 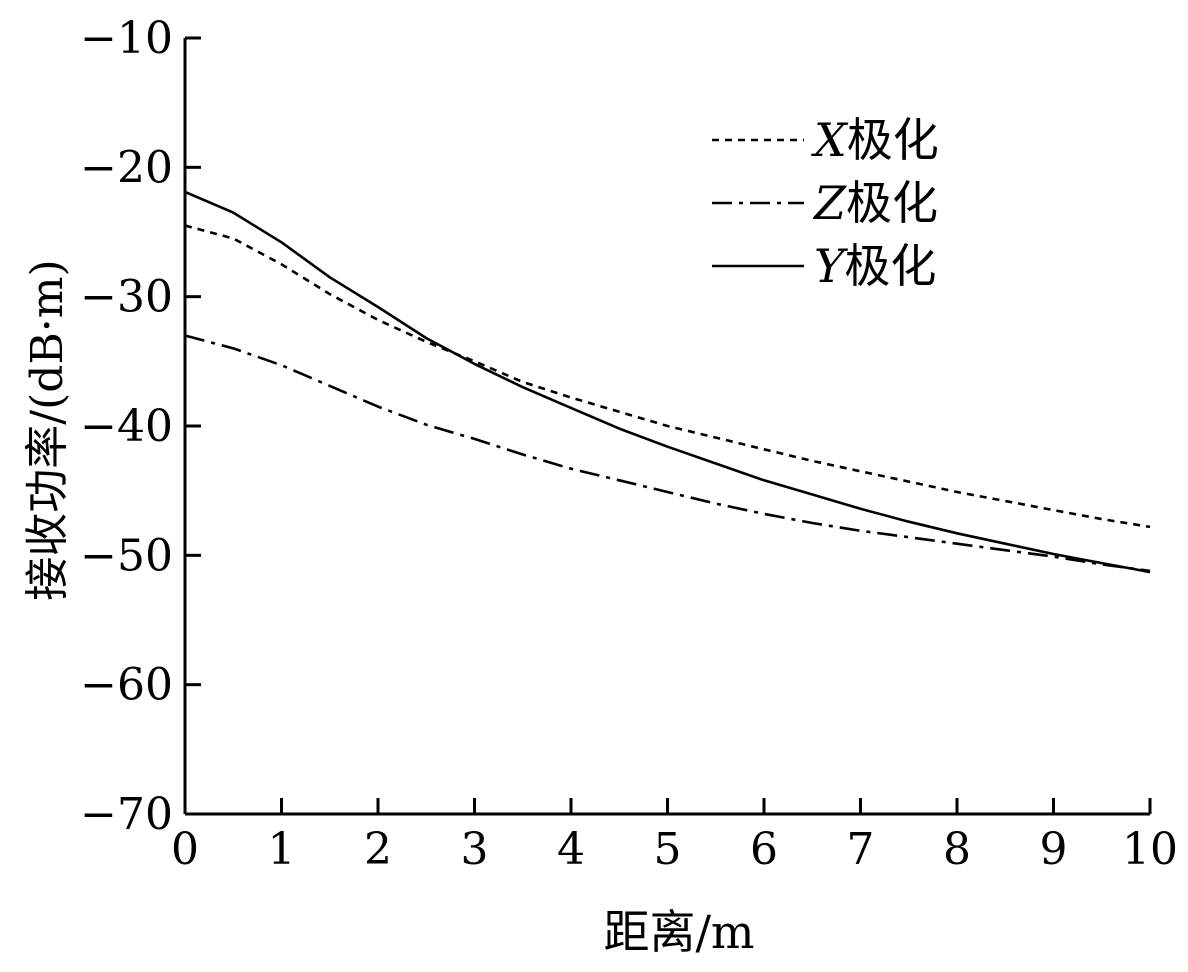 I want to click on y-tick-label: −60, so click(x=126, y=685).